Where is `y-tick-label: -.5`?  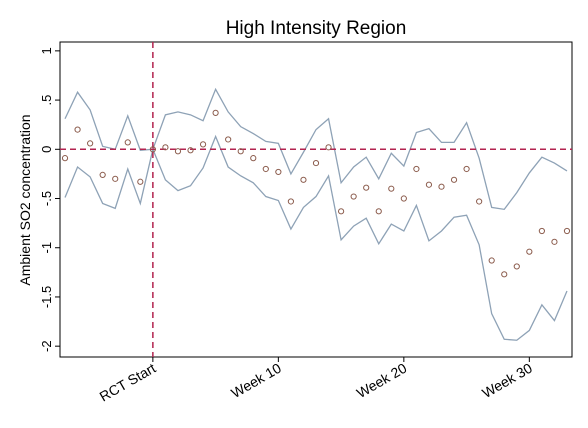 y-tick-label: -.5 is located at coordinates (46, 198).